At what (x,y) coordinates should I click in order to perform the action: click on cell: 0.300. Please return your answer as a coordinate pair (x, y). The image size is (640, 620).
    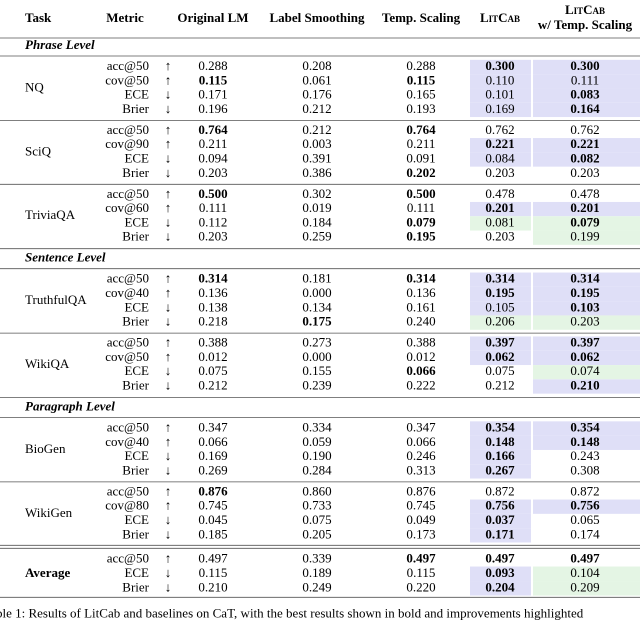
    Looking at the image, I should click on (499, 65).